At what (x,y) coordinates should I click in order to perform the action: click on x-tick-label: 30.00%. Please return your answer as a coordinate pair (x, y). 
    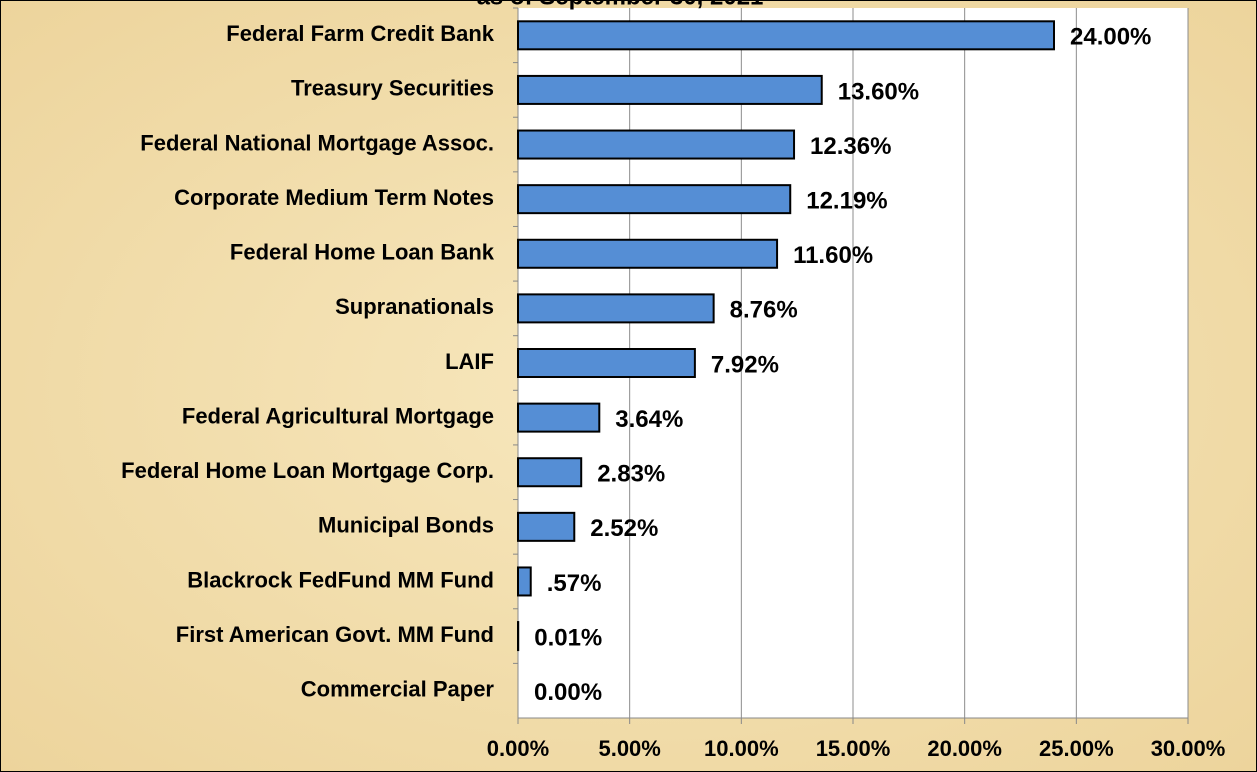
    Looking at the image, I should click on (1188, 748).